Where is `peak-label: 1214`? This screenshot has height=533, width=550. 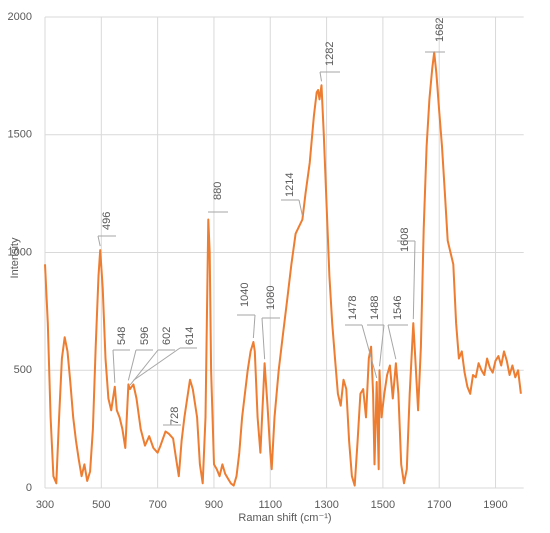
peak-label: 1214 is located at coordinates (290, 185).